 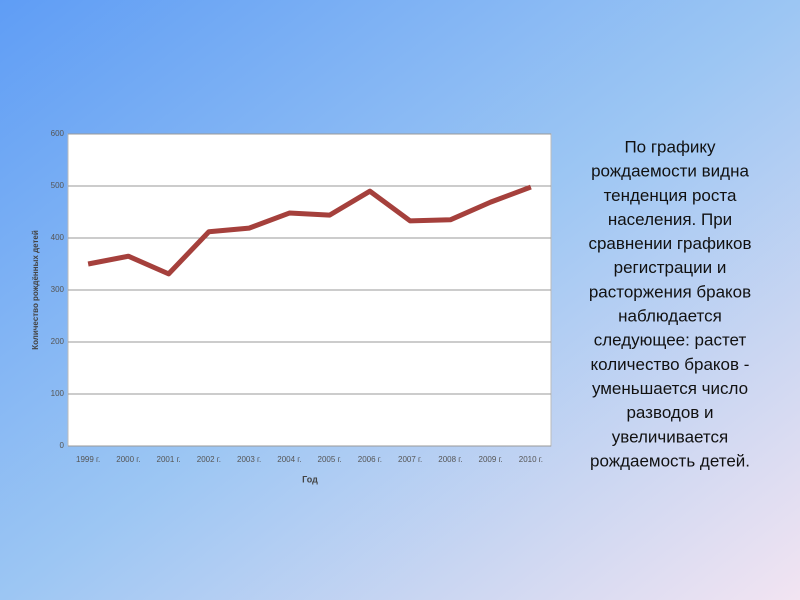 What do you see at coordinates (670, 171) in the screenshot?
I see `paragraph-line: рождаемости видна` at bounding box center [670, 171].